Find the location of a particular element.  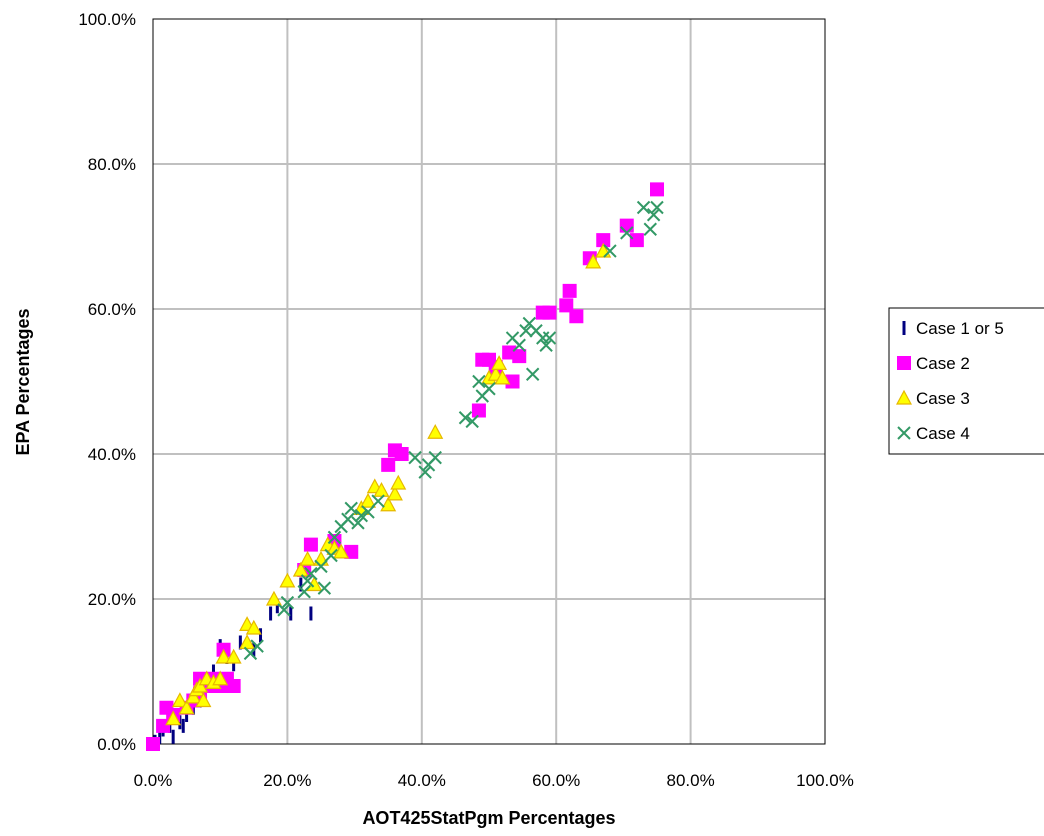

y-tick-label: 100.0% is located at coordinates (107, 19).